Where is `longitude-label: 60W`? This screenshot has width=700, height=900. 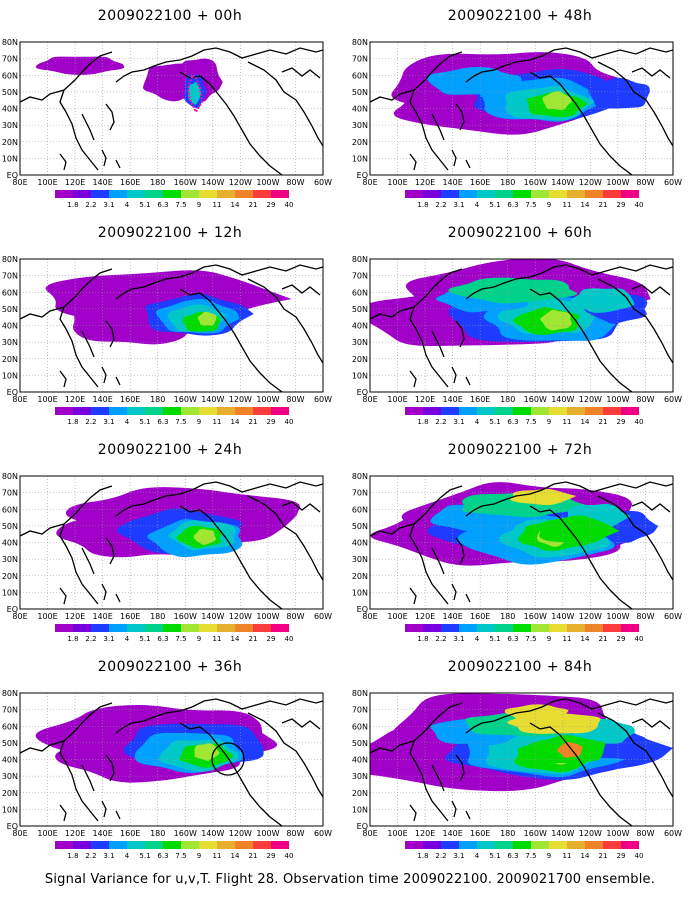 longitude-label: 60W is located at coordinates (673, 833).